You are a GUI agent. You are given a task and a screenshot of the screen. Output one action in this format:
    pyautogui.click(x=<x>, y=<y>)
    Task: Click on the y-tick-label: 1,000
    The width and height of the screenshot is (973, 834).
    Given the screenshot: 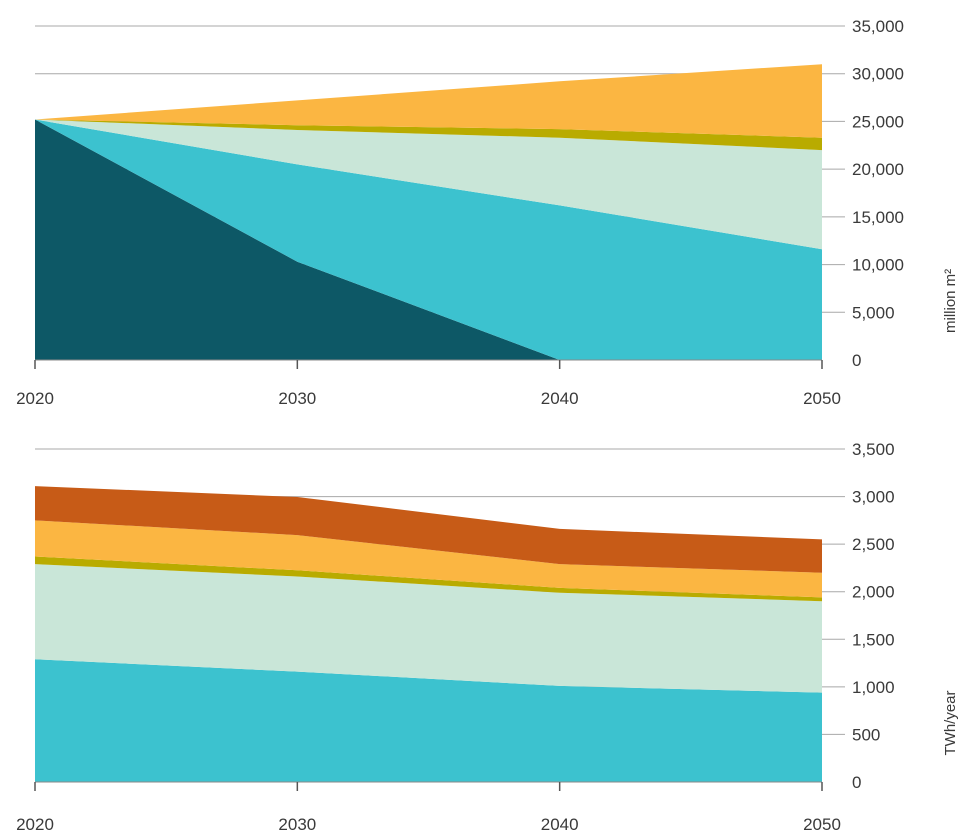 What is the action you would take?
    pyautogui.click(x=873, y=687)
    